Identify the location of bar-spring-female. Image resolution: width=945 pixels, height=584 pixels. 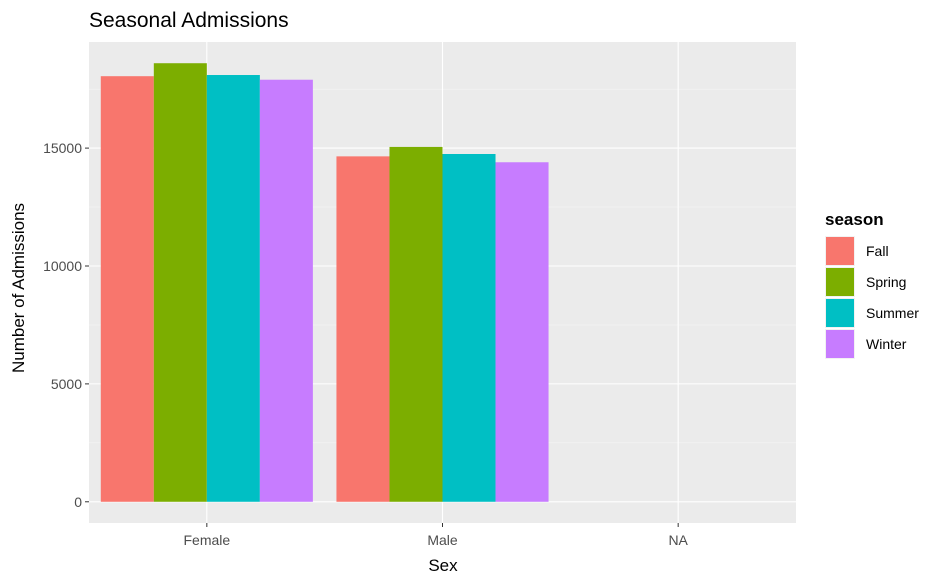
(180, 282).